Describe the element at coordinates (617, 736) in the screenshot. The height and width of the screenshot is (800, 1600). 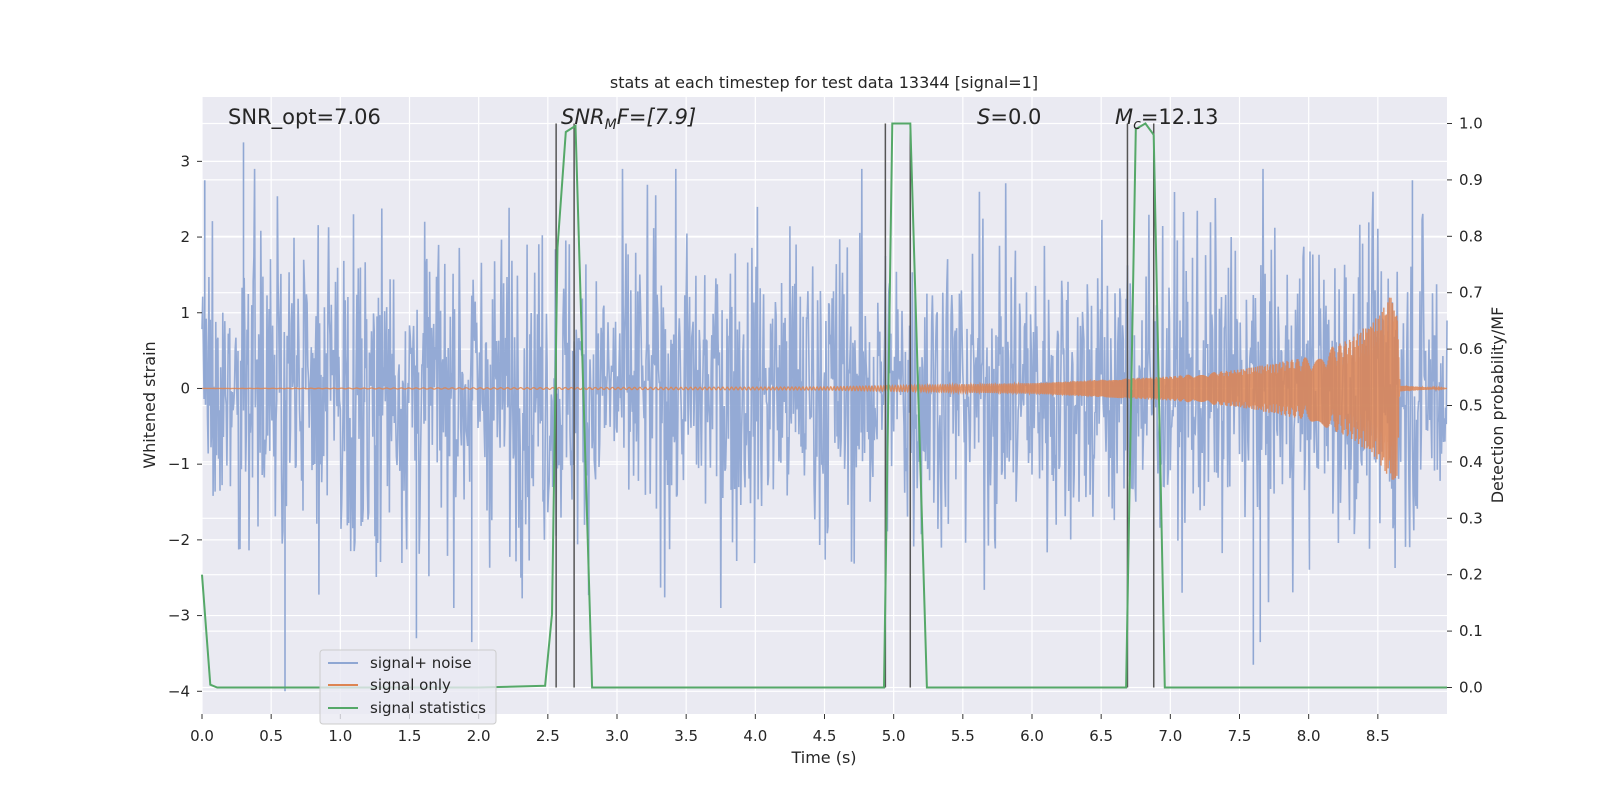
I see `x-tick-label: 3.0` at that location.